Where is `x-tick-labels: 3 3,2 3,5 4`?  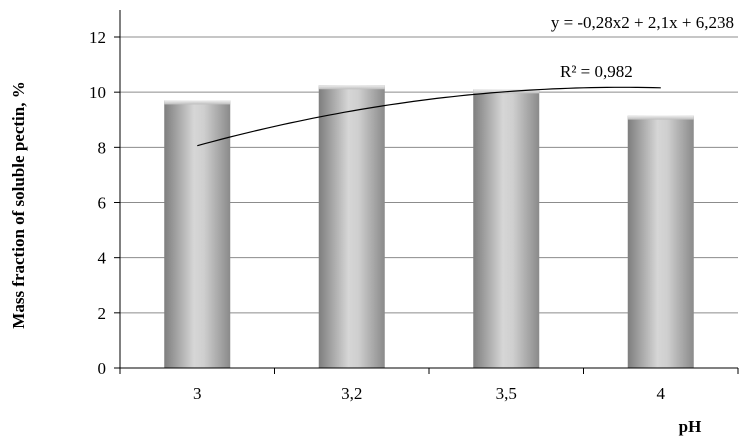 x-tick-labels: 3 3,2 3,5 4 is located at coordinates (429, 393).